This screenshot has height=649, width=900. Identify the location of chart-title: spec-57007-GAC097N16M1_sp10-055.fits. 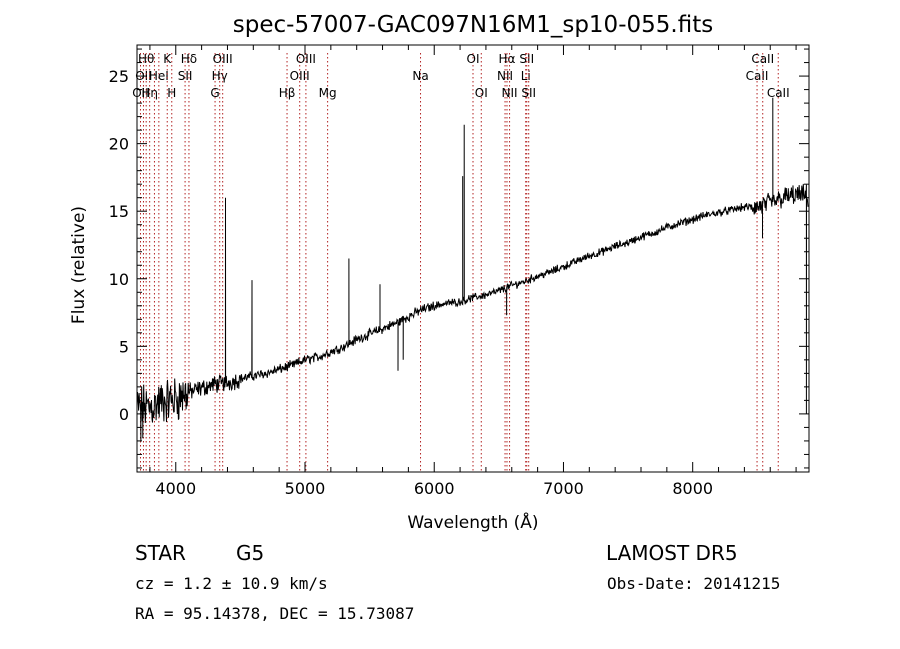
(473, 25).